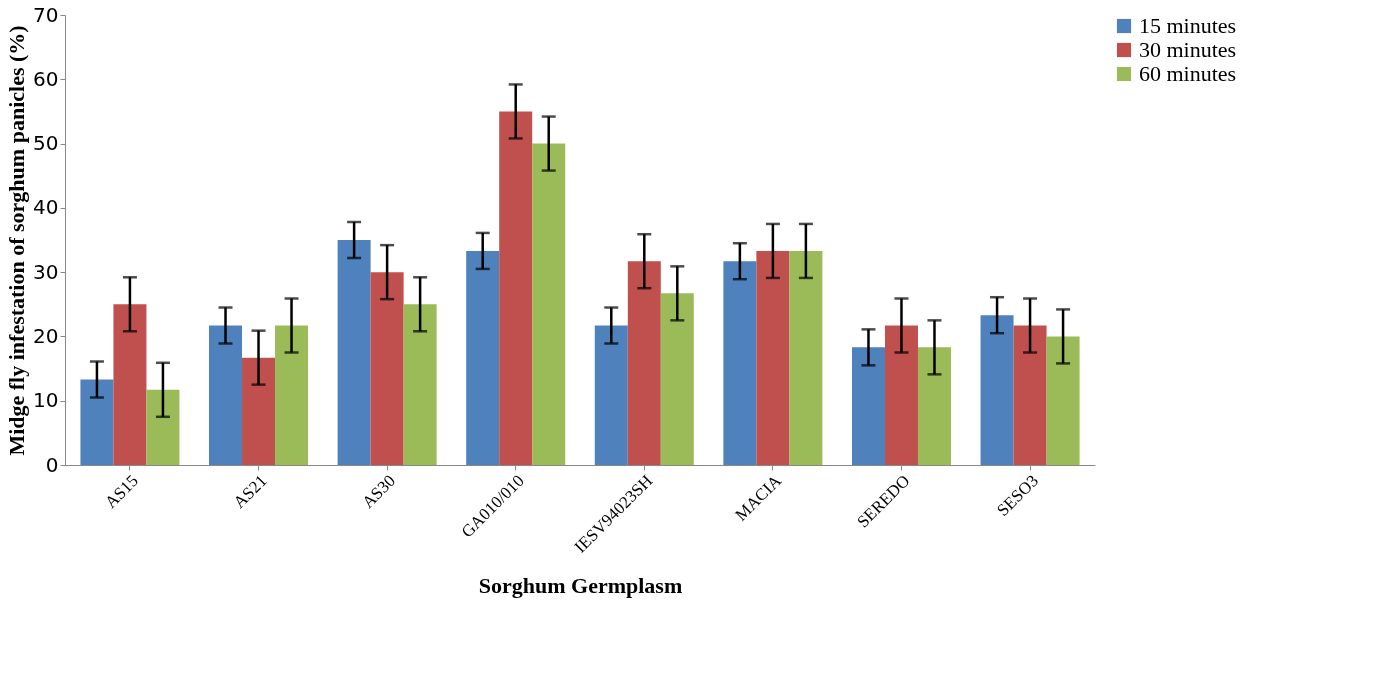 Image resolution: width=1396 pixels, height=700 pixels. What do you see at coordinates (46, 271) in the screenshot?
I see `y-tick-label: 30` at bounding box center [46, 271].